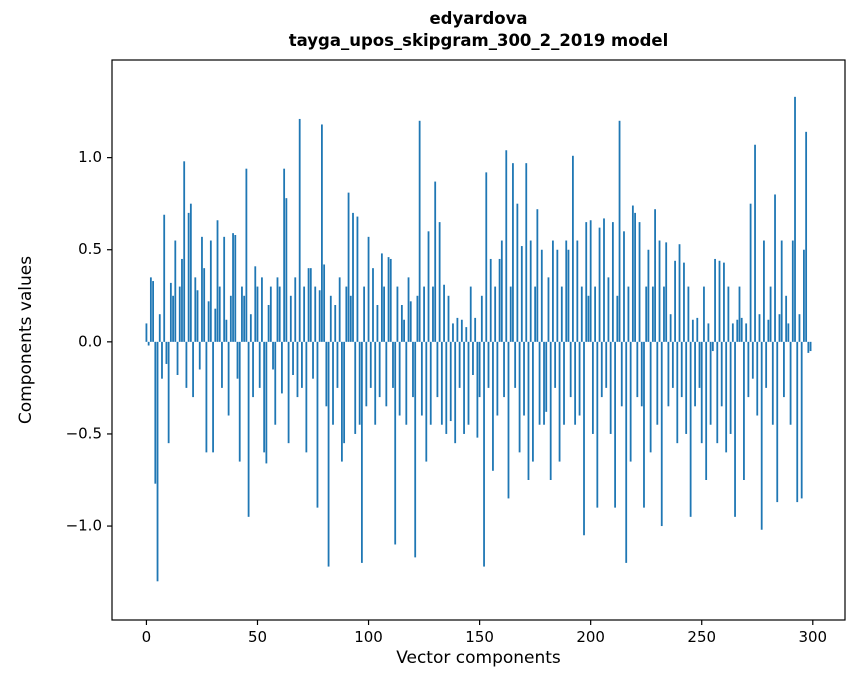 This screenshot has height=696, width=867. What do you see at coordinates (84, 526) in the screenshot?
I see `y-tick-label: −1.0` at bounding box center [84, 526].